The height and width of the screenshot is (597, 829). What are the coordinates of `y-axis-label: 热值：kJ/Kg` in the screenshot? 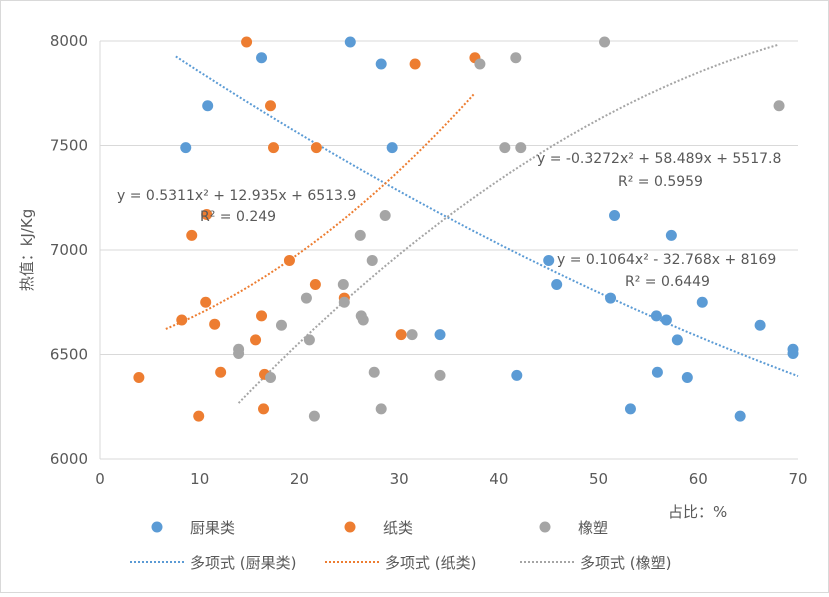 It's located at (27, 250).